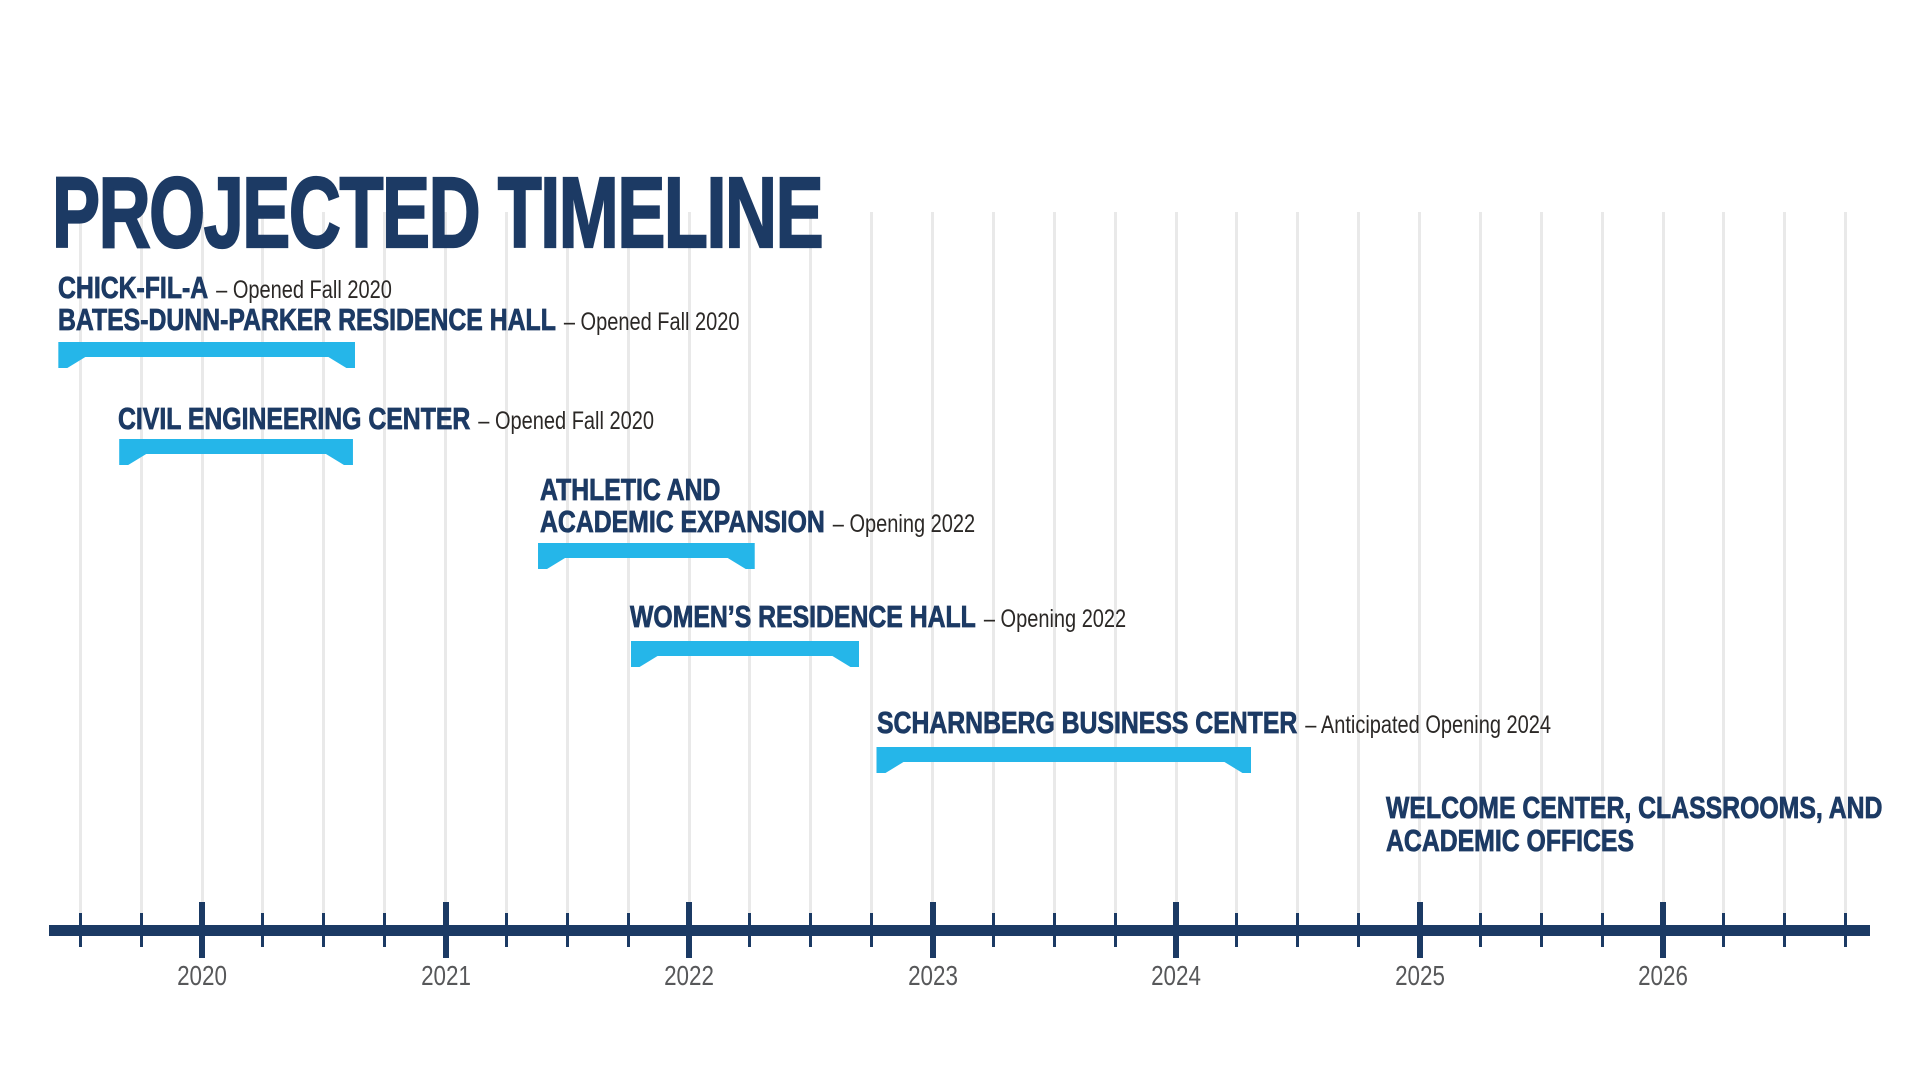 The image size is (1920, 1080). Describe the element at coordinates (1663, 975) in the screenshot. I see `axis-year-label: 2026` at that location.